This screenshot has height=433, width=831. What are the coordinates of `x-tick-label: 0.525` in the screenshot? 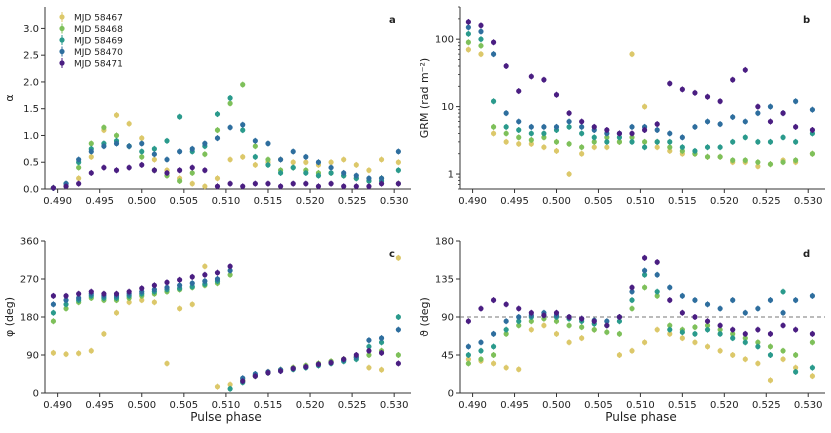 It's located at (766, 201).